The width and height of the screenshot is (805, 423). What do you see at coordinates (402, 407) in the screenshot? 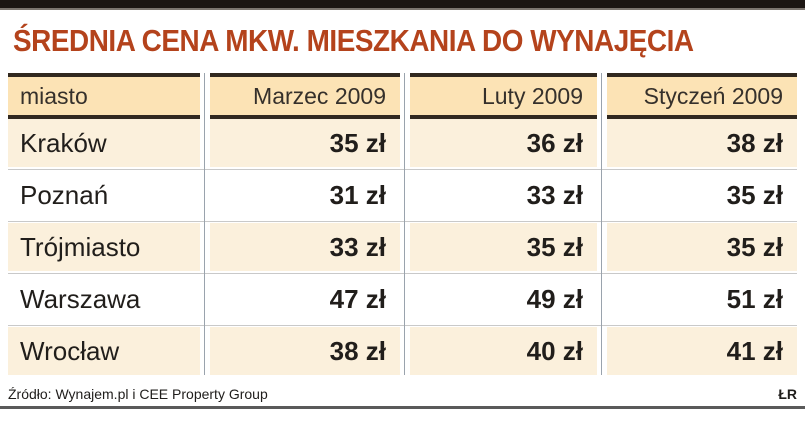
I see `bottom-rule` at bounding box center [402, 407].